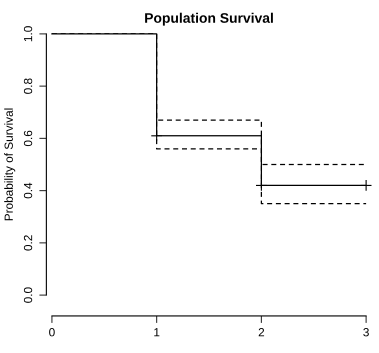  I want to click on y-tick-label: 0.8, so click(28, 86).